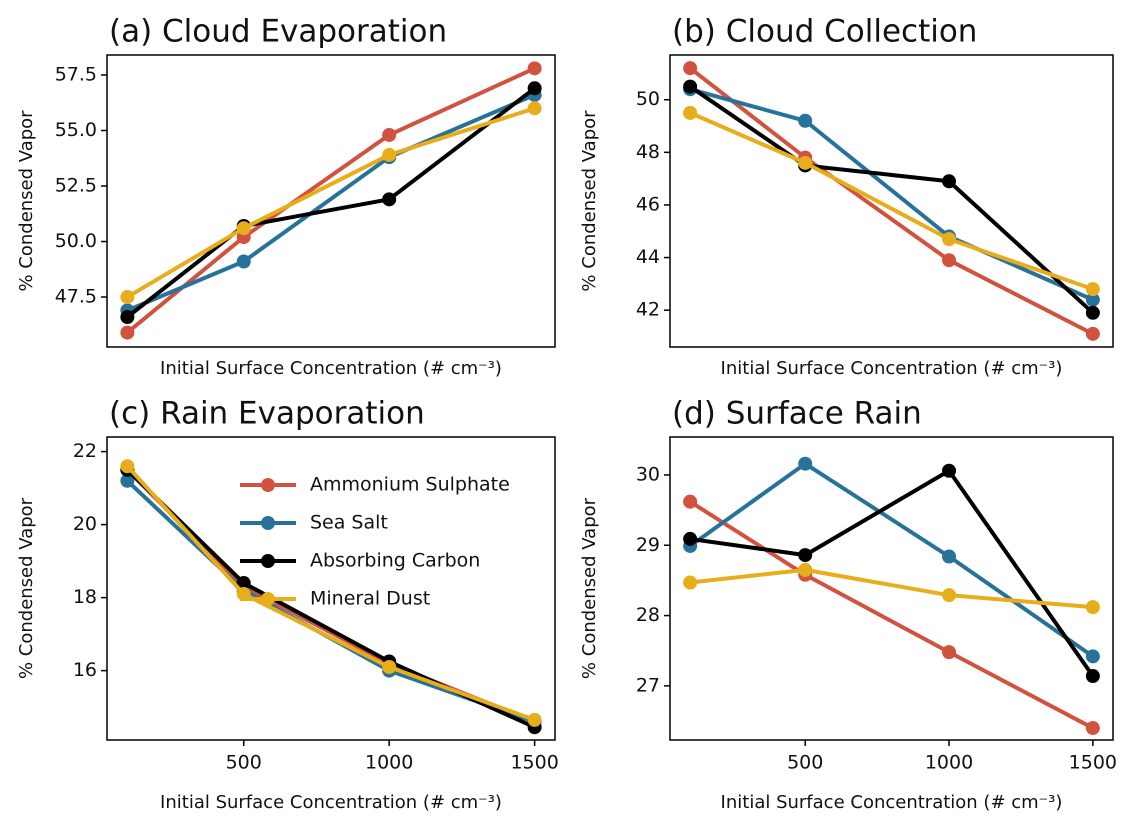 Image resolution: width=1127 pixels, height=816 pixels. I want to click on legend-label: Mineral Dust, so click(370, 599).